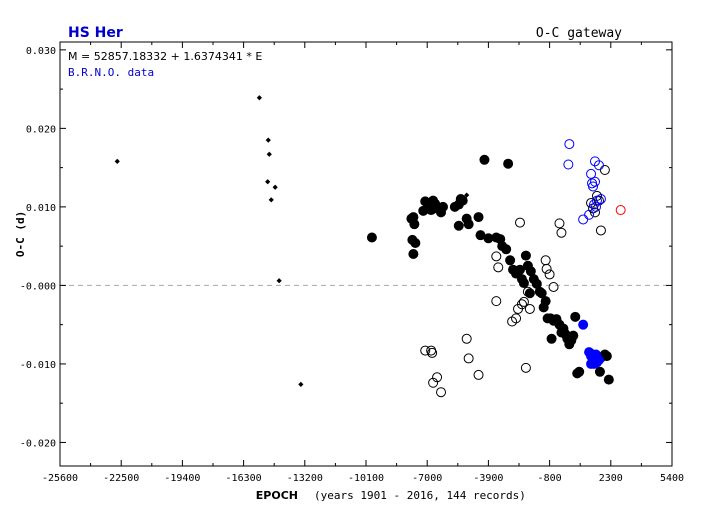 The width and height of the screenshot is (715, 510). Describe the element at coordinates (38, 365) in the screenshot. I see `y-tick-label: -0.010` at that location.